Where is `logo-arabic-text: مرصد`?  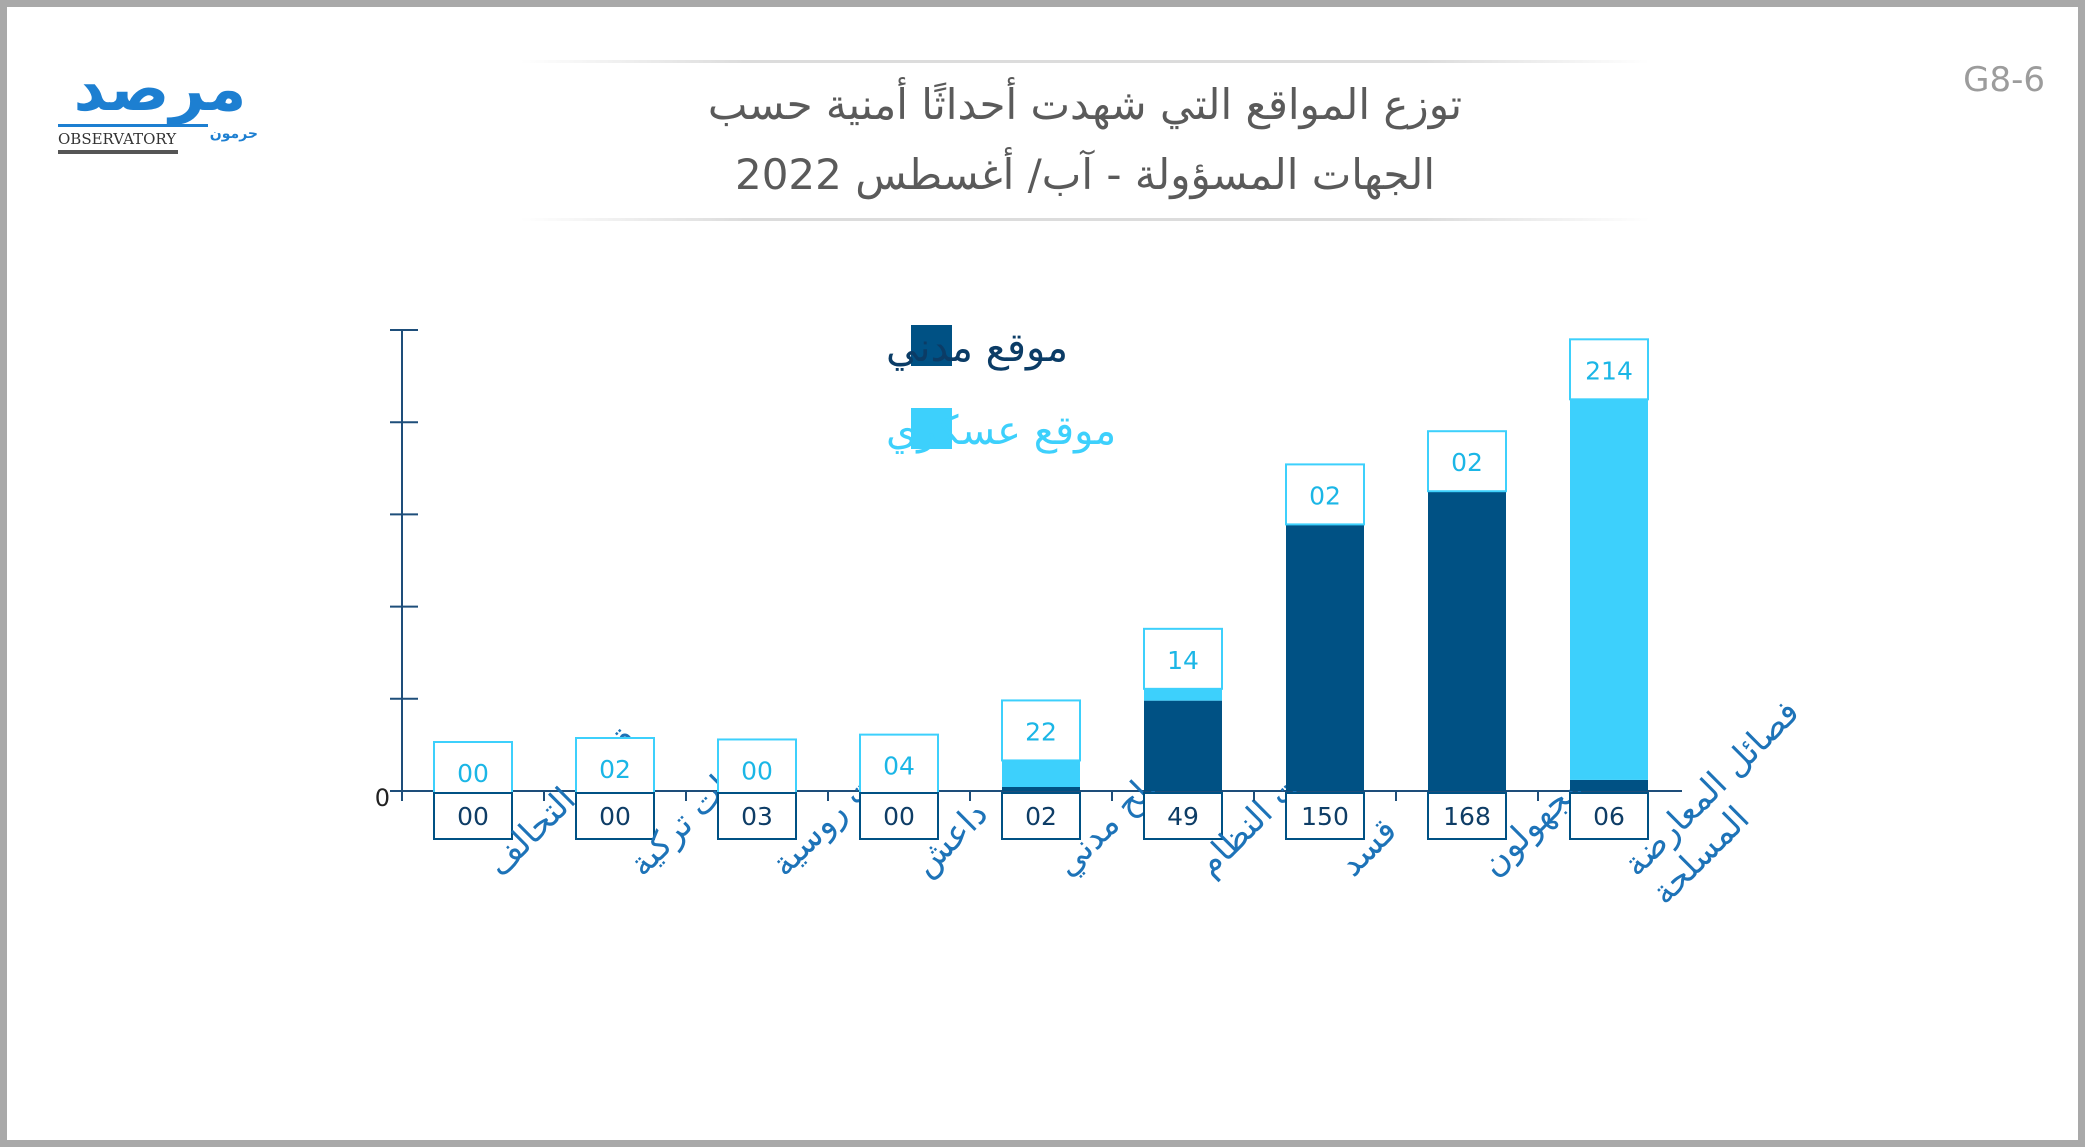 logo-arabic-text: مرصد is located at coordinates (160, 91).